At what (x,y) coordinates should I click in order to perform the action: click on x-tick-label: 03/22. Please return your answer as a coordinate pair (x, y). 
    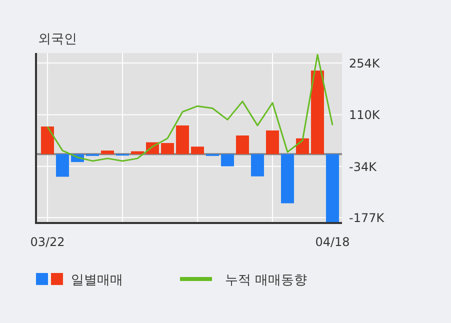
    Looking at the image, I should click on (47, 242).